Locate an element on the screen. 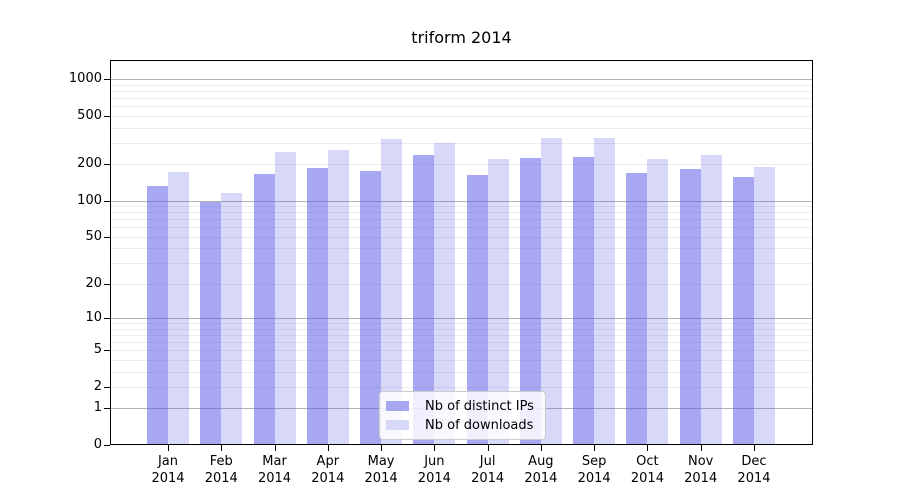 The height and width of the screenshot is (500, 900). x-tick-label: Feb 2014 is located at coordinates (221, 470).